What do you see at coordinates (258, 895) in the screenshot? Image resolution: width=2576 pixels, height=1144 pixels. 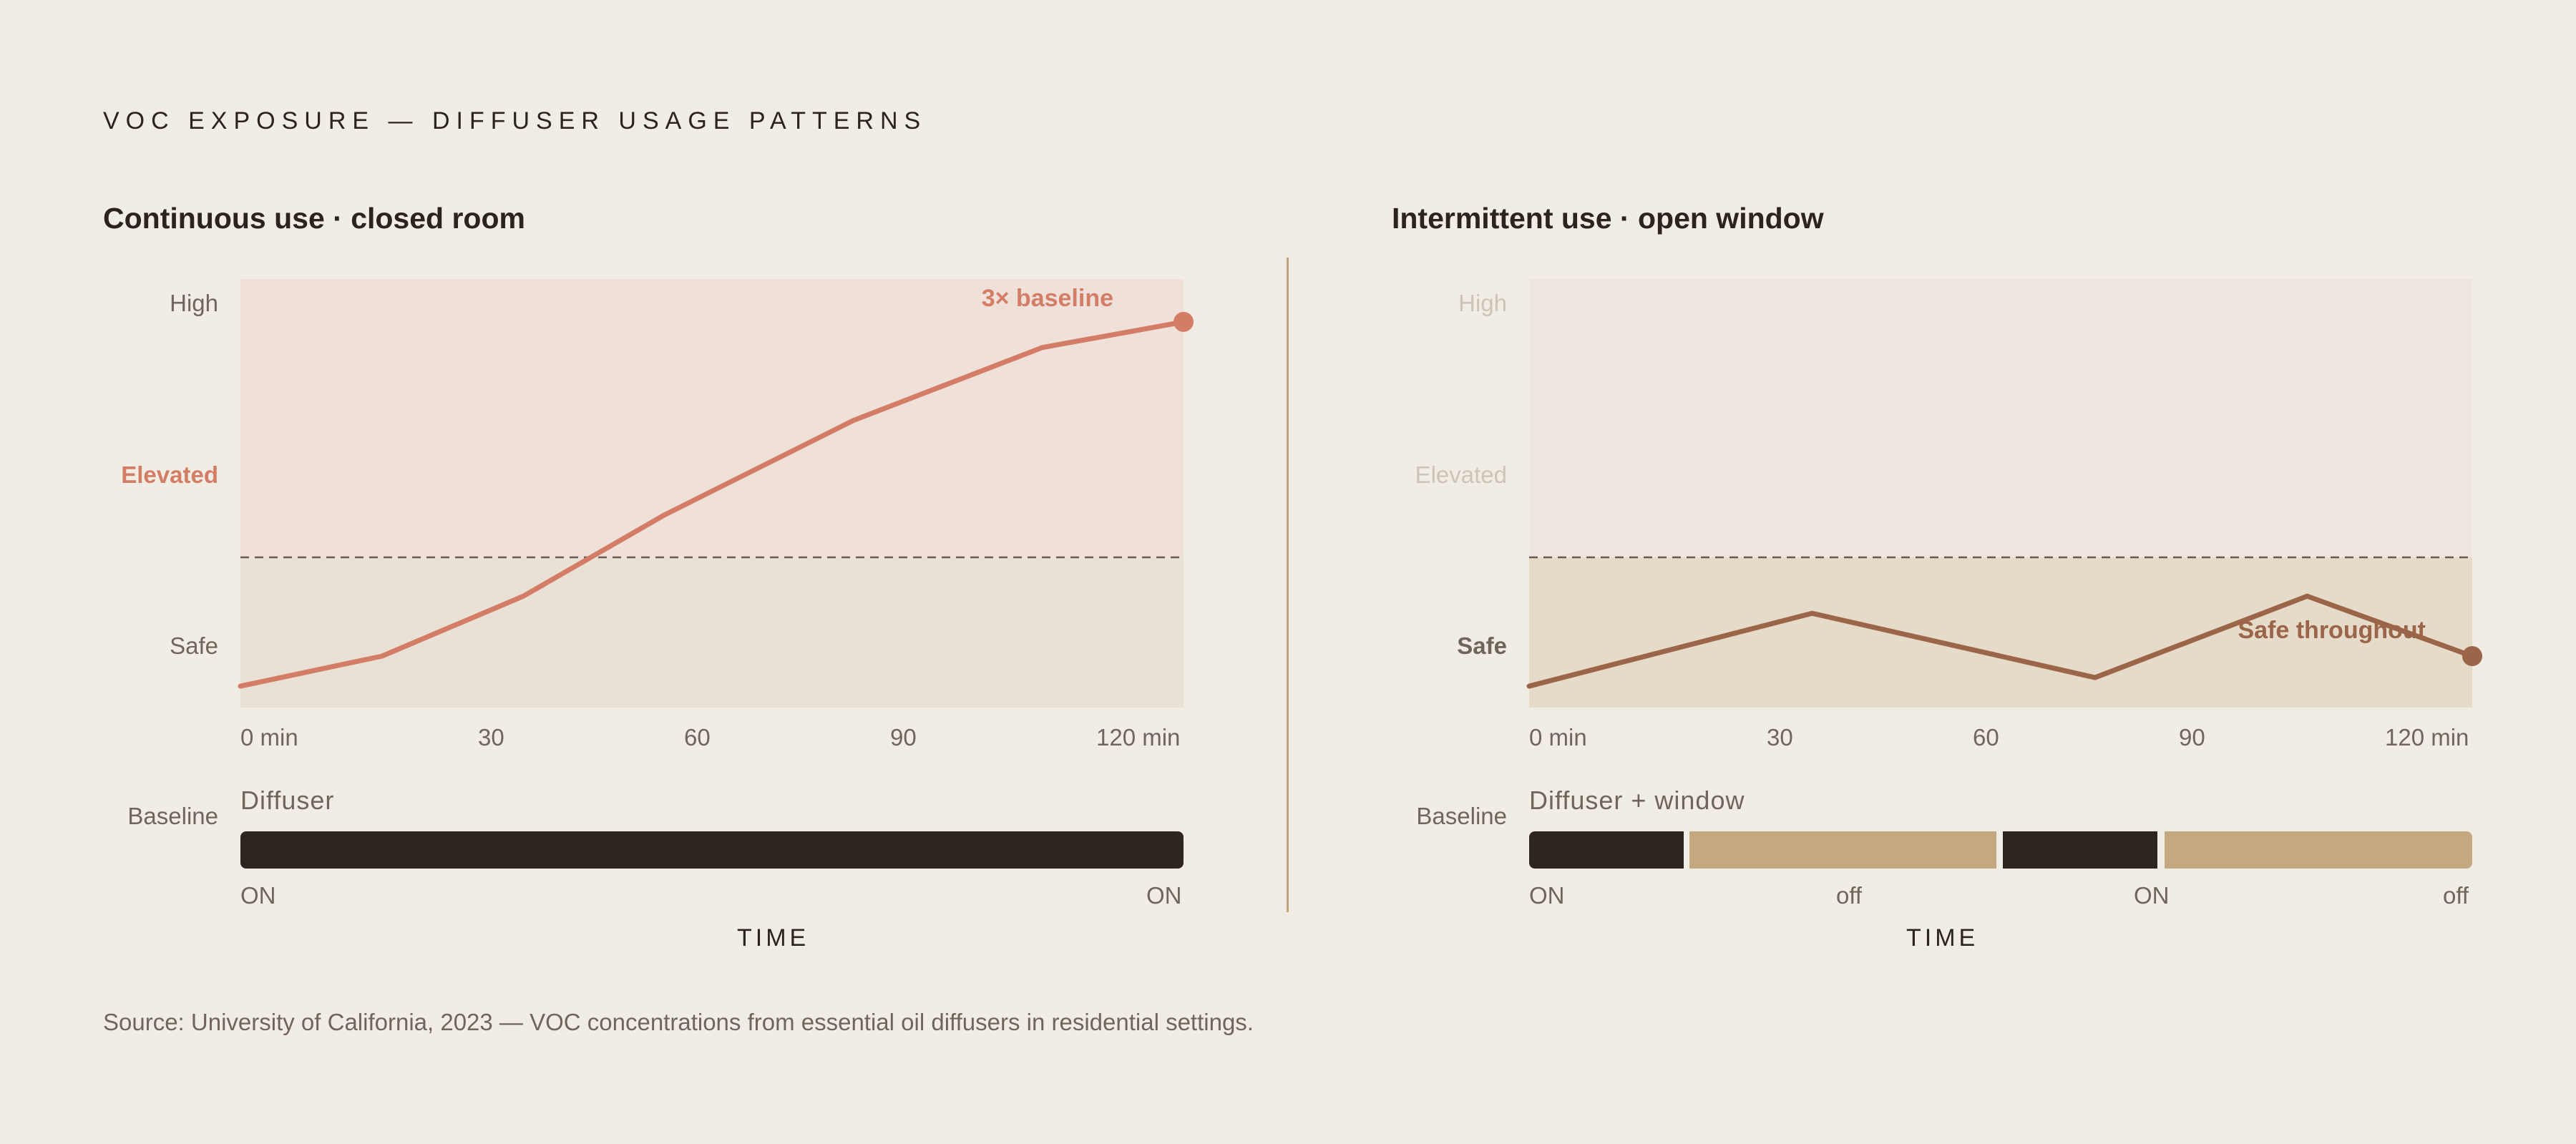 I see `state-label-start: ON` at bounding box center [258, 895].